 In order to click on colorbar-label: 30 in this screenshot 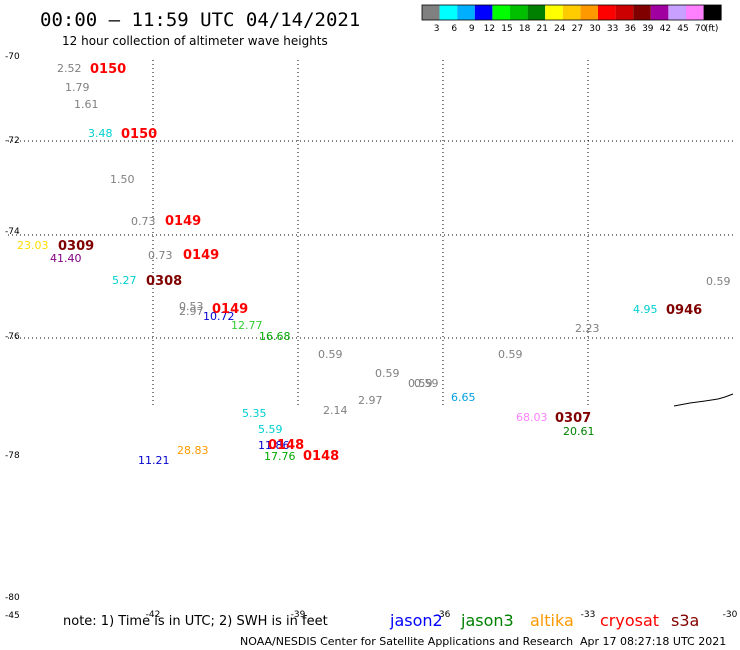, I will do `click(595, 29)`.